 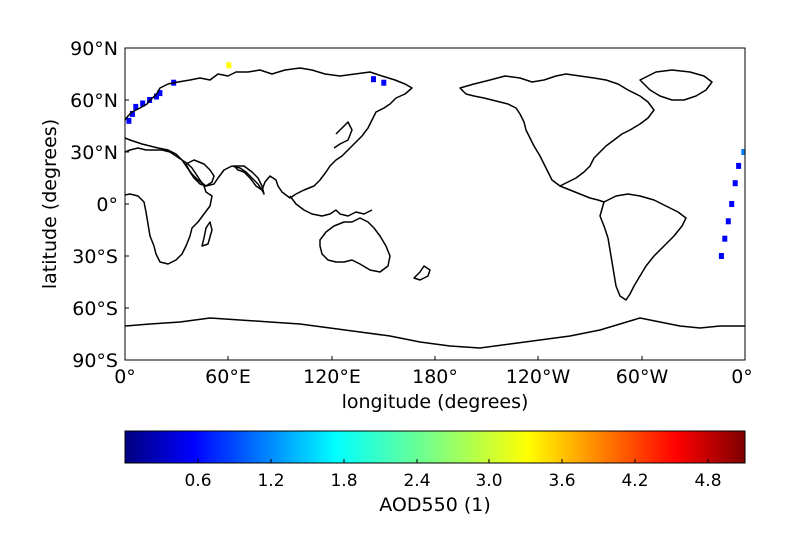 I want to click on coastline-south-america, so click(x=643, y=247).